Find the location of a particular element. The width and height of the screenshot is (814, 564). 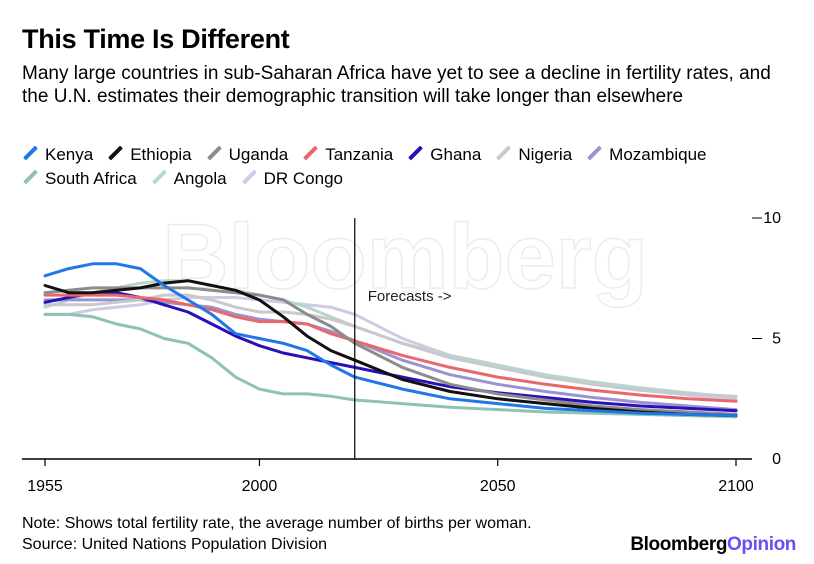

legend-item: Uganda is located at coordinates (247, 155).